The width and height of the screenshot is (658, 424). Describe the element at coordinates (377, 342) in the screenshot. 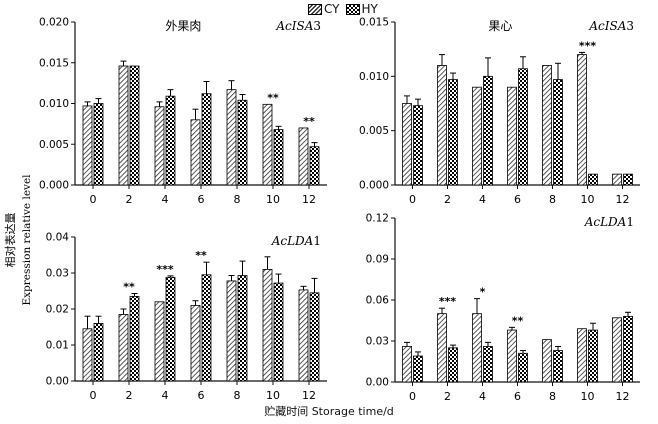

I see `y-tick-label: 0.03` at that location.